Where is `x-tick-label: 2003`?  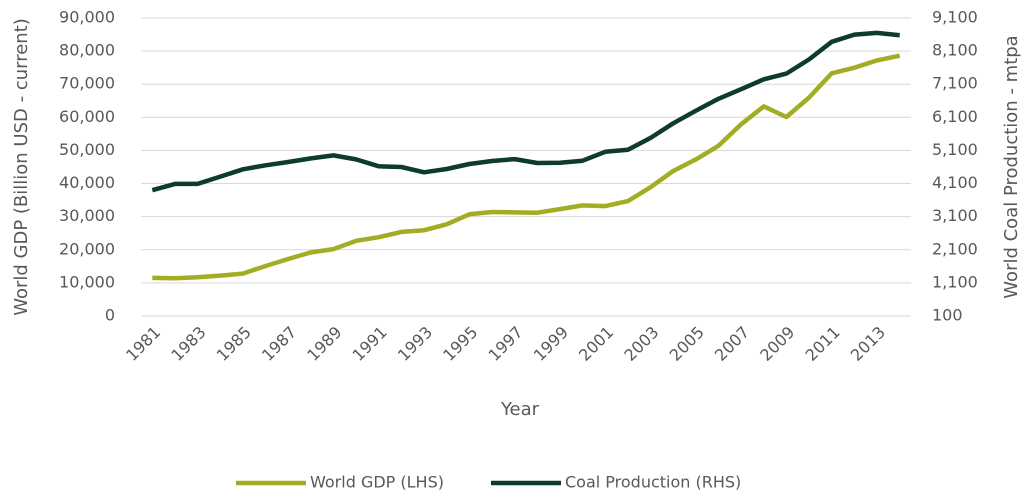
x-tick-label: 2003 is located at coordinates (641, 344).